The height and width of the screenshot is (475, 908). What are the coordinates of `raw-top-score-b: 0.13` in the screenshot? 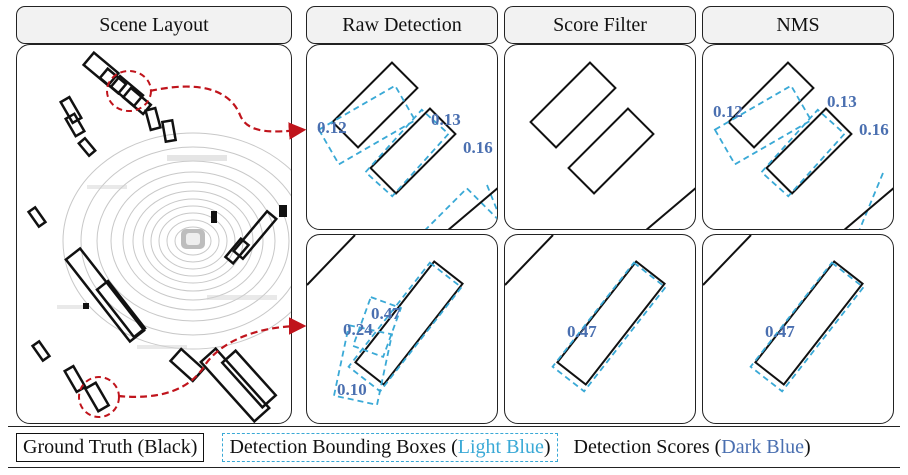 It's located at (446, 119).